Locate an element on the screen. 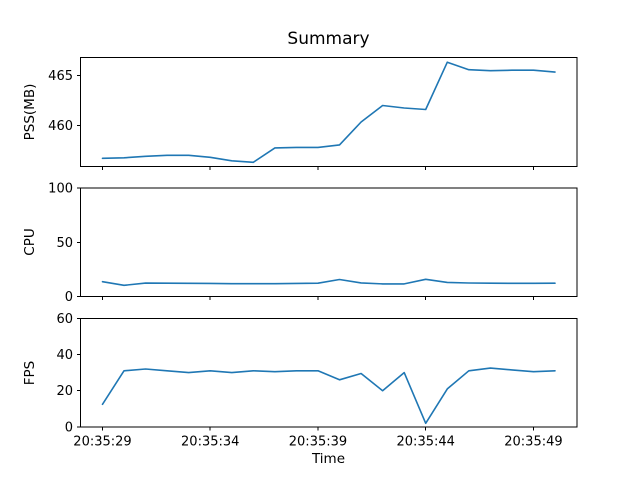 This screenshot has height=480, width=640. y-axis-label-pss: PSS(MB) is located at coordinates (30, 112).